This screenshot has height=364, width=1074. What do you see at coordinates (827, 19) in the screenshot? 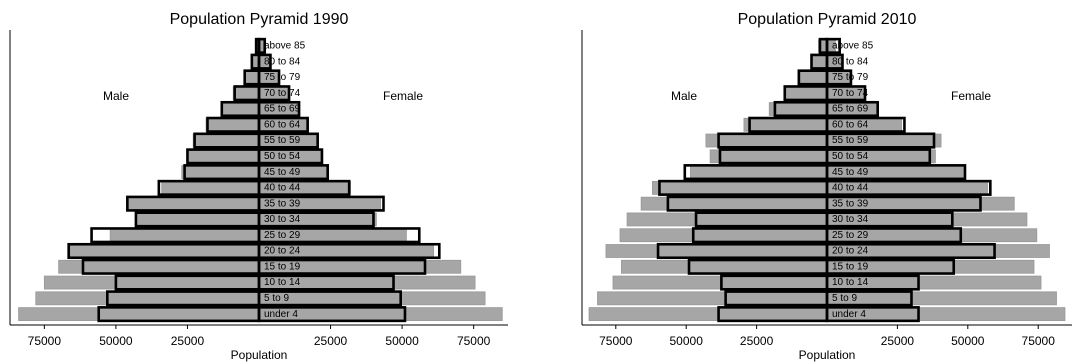
I see `chart-title: Population Pyramid 2010` at bounding box center [827, 19].